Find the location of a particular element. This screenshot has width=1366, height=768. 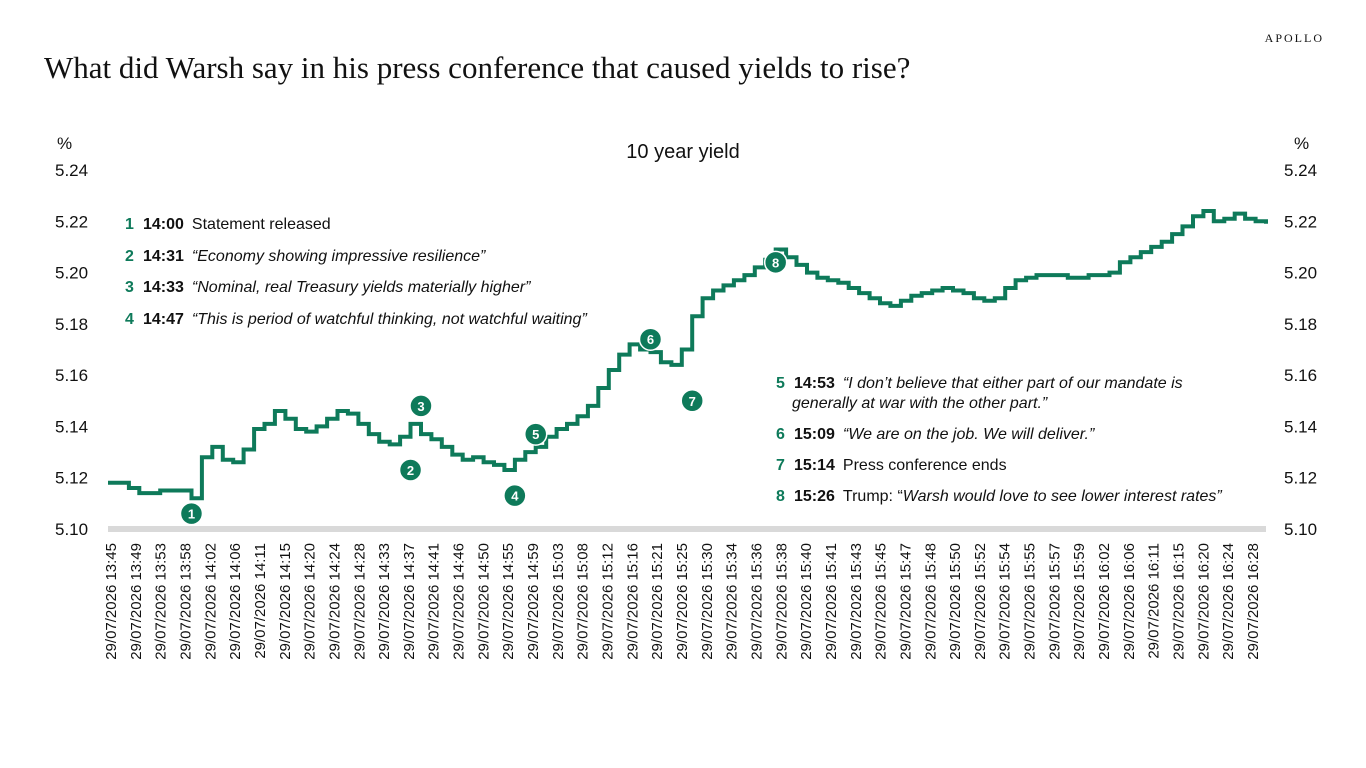

event-marker-label: 4 is located at coordinates (515, 496).